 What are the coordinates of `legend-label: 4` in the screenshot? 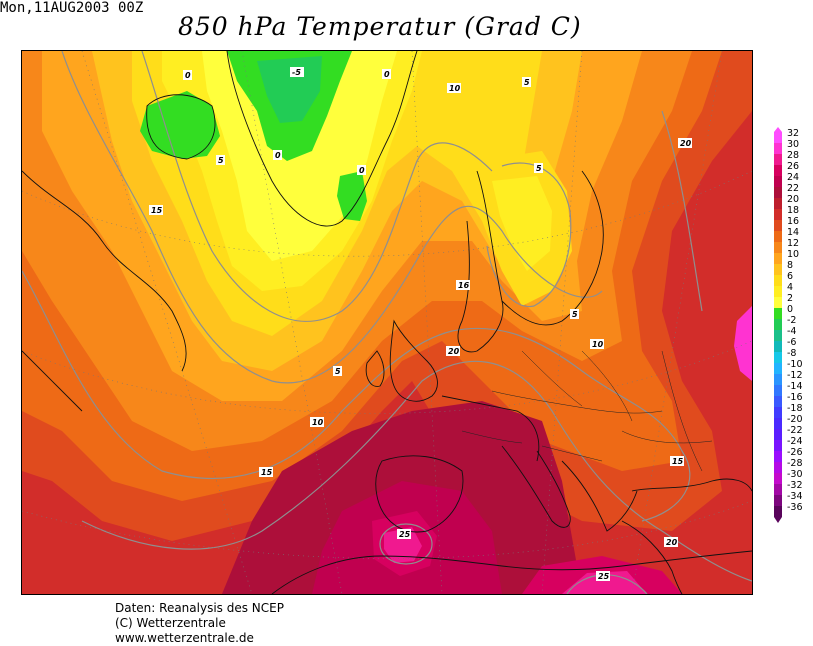 It's located at (790, 287).